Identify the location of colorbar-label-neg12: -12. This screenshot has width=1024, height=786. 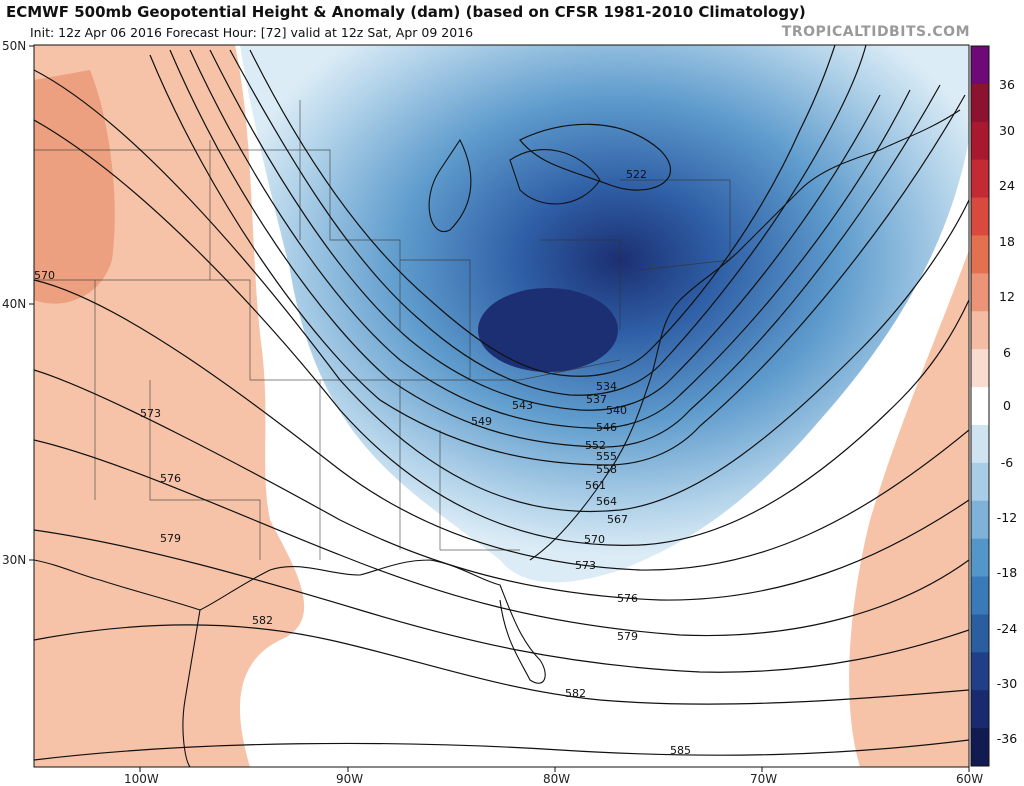
(1007, 517).